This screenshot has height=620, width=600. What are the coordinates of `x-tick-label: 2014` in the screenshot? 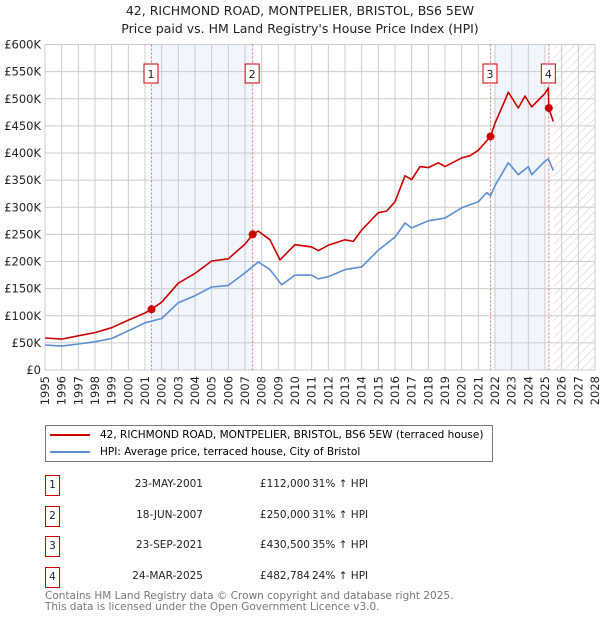 It's located at (362, 390).